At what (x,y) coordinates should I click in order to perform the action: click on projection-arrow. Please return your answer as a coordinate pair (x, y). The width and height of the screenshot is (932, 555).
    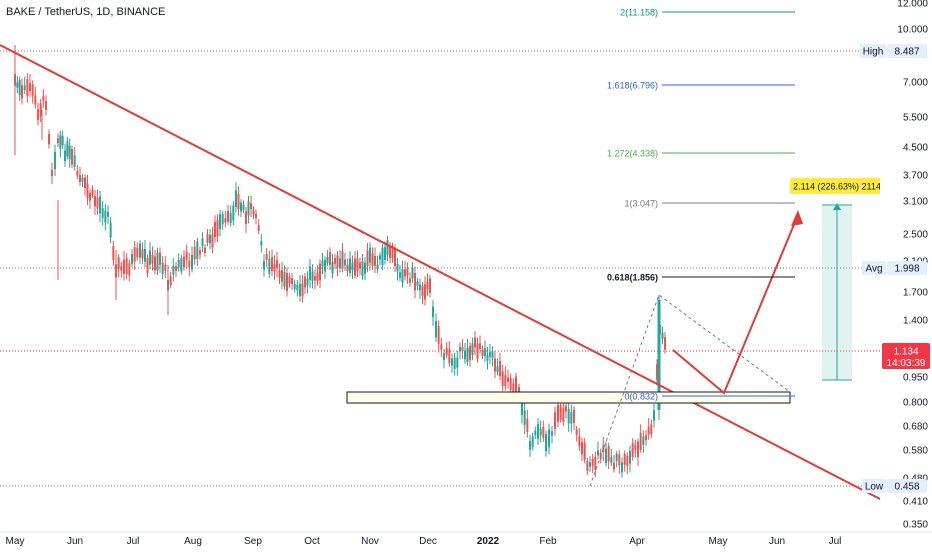
    Looking at the image, I should click on (735, 304).